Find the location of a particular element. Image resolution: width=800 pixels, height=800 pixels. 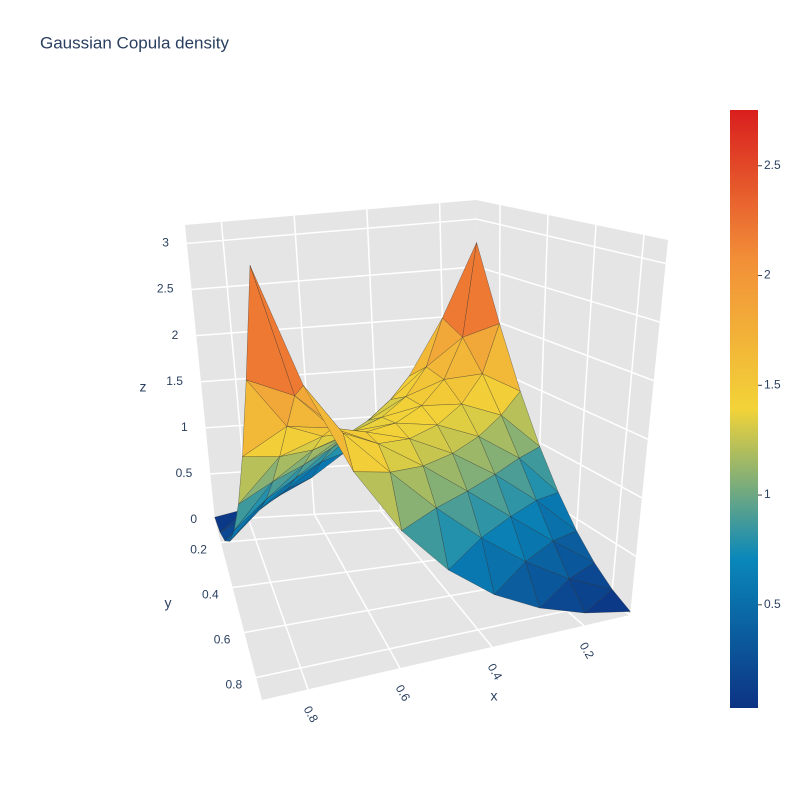

y-tick-label: 0.4 is located at coordinates (210, 595).